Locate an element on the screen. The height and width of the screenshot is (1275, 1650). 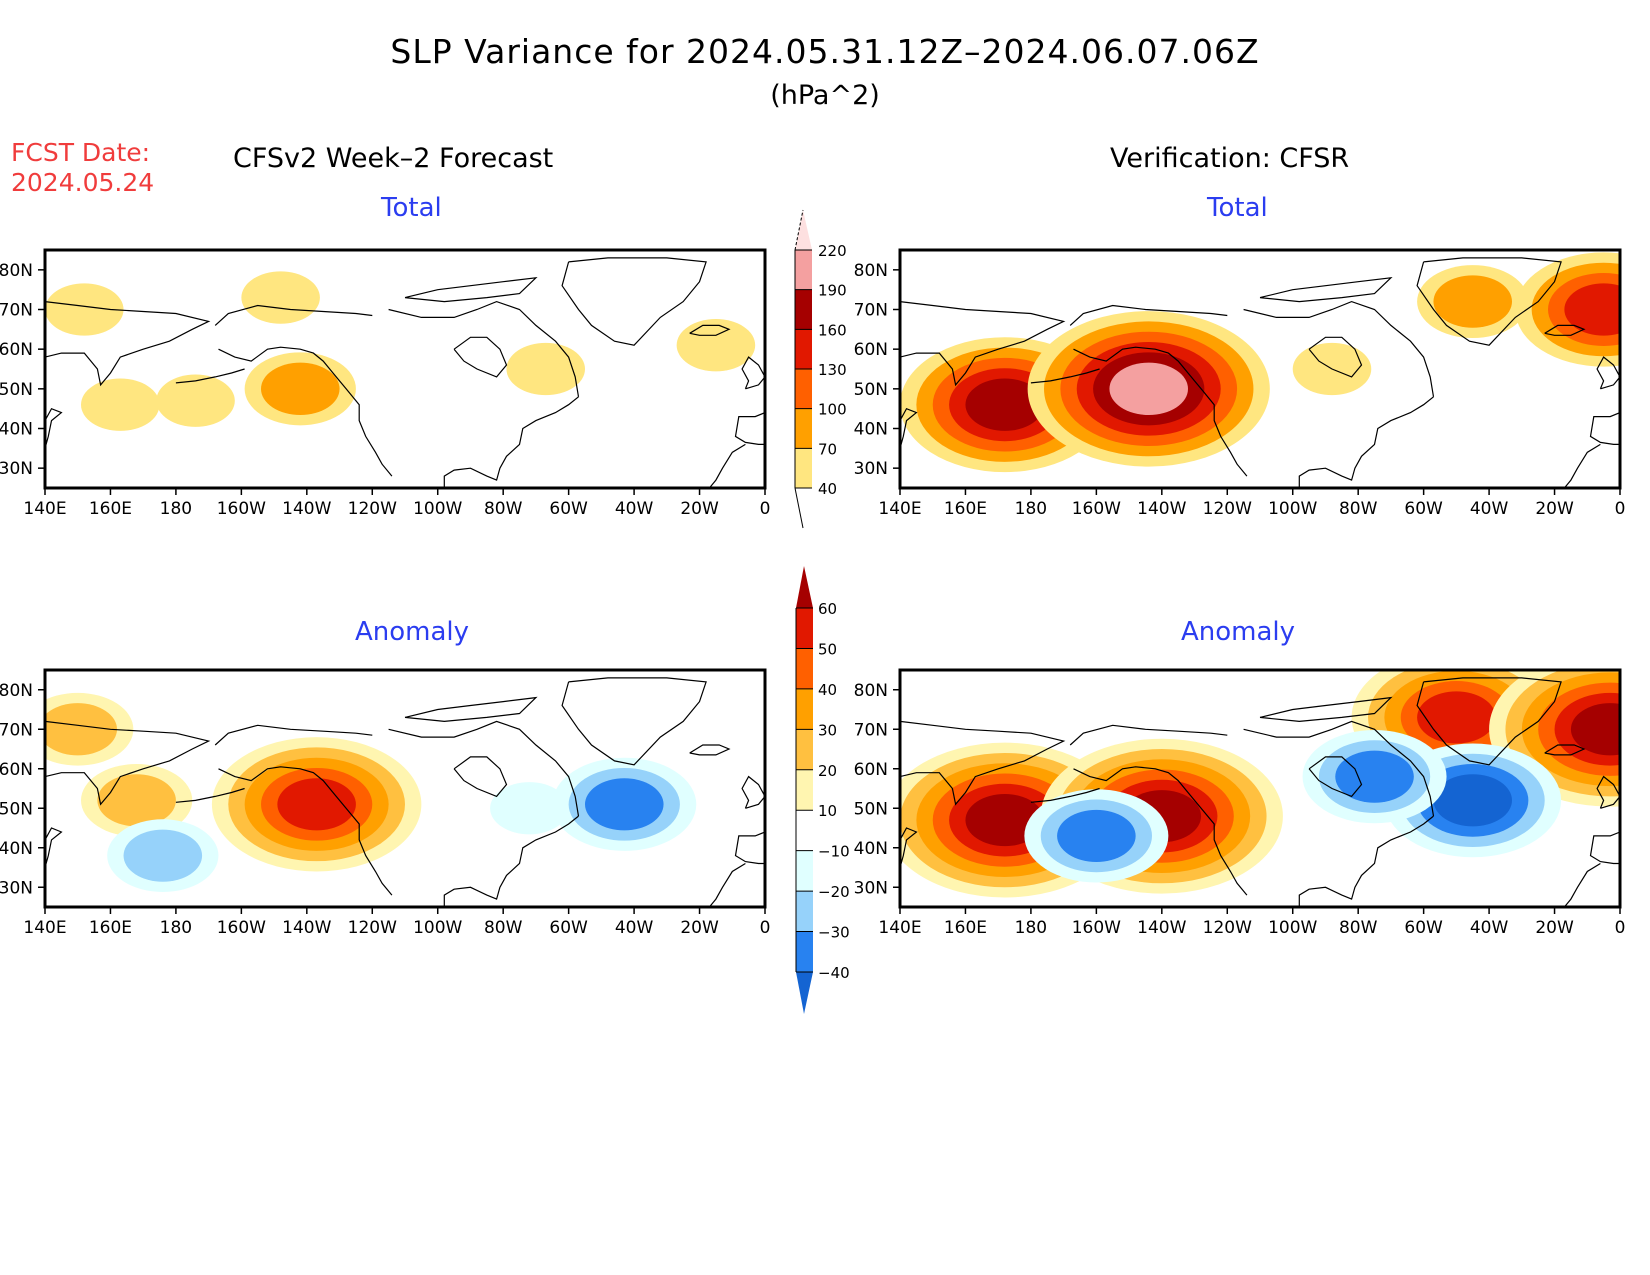
x-tick-label: 120W is located at coordinates (1227, 928).